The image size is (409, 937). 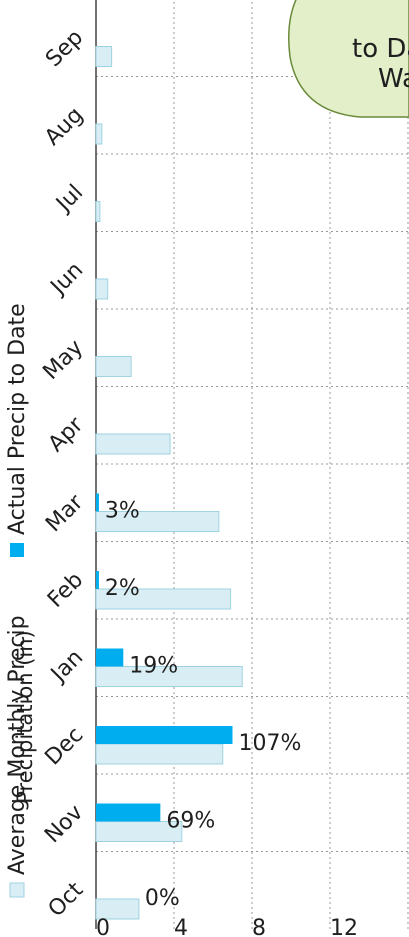 What do you see at coordinates (97, 580) in the screenshot?
I see `bar-actual-feb` at bounding box center [97, 580].